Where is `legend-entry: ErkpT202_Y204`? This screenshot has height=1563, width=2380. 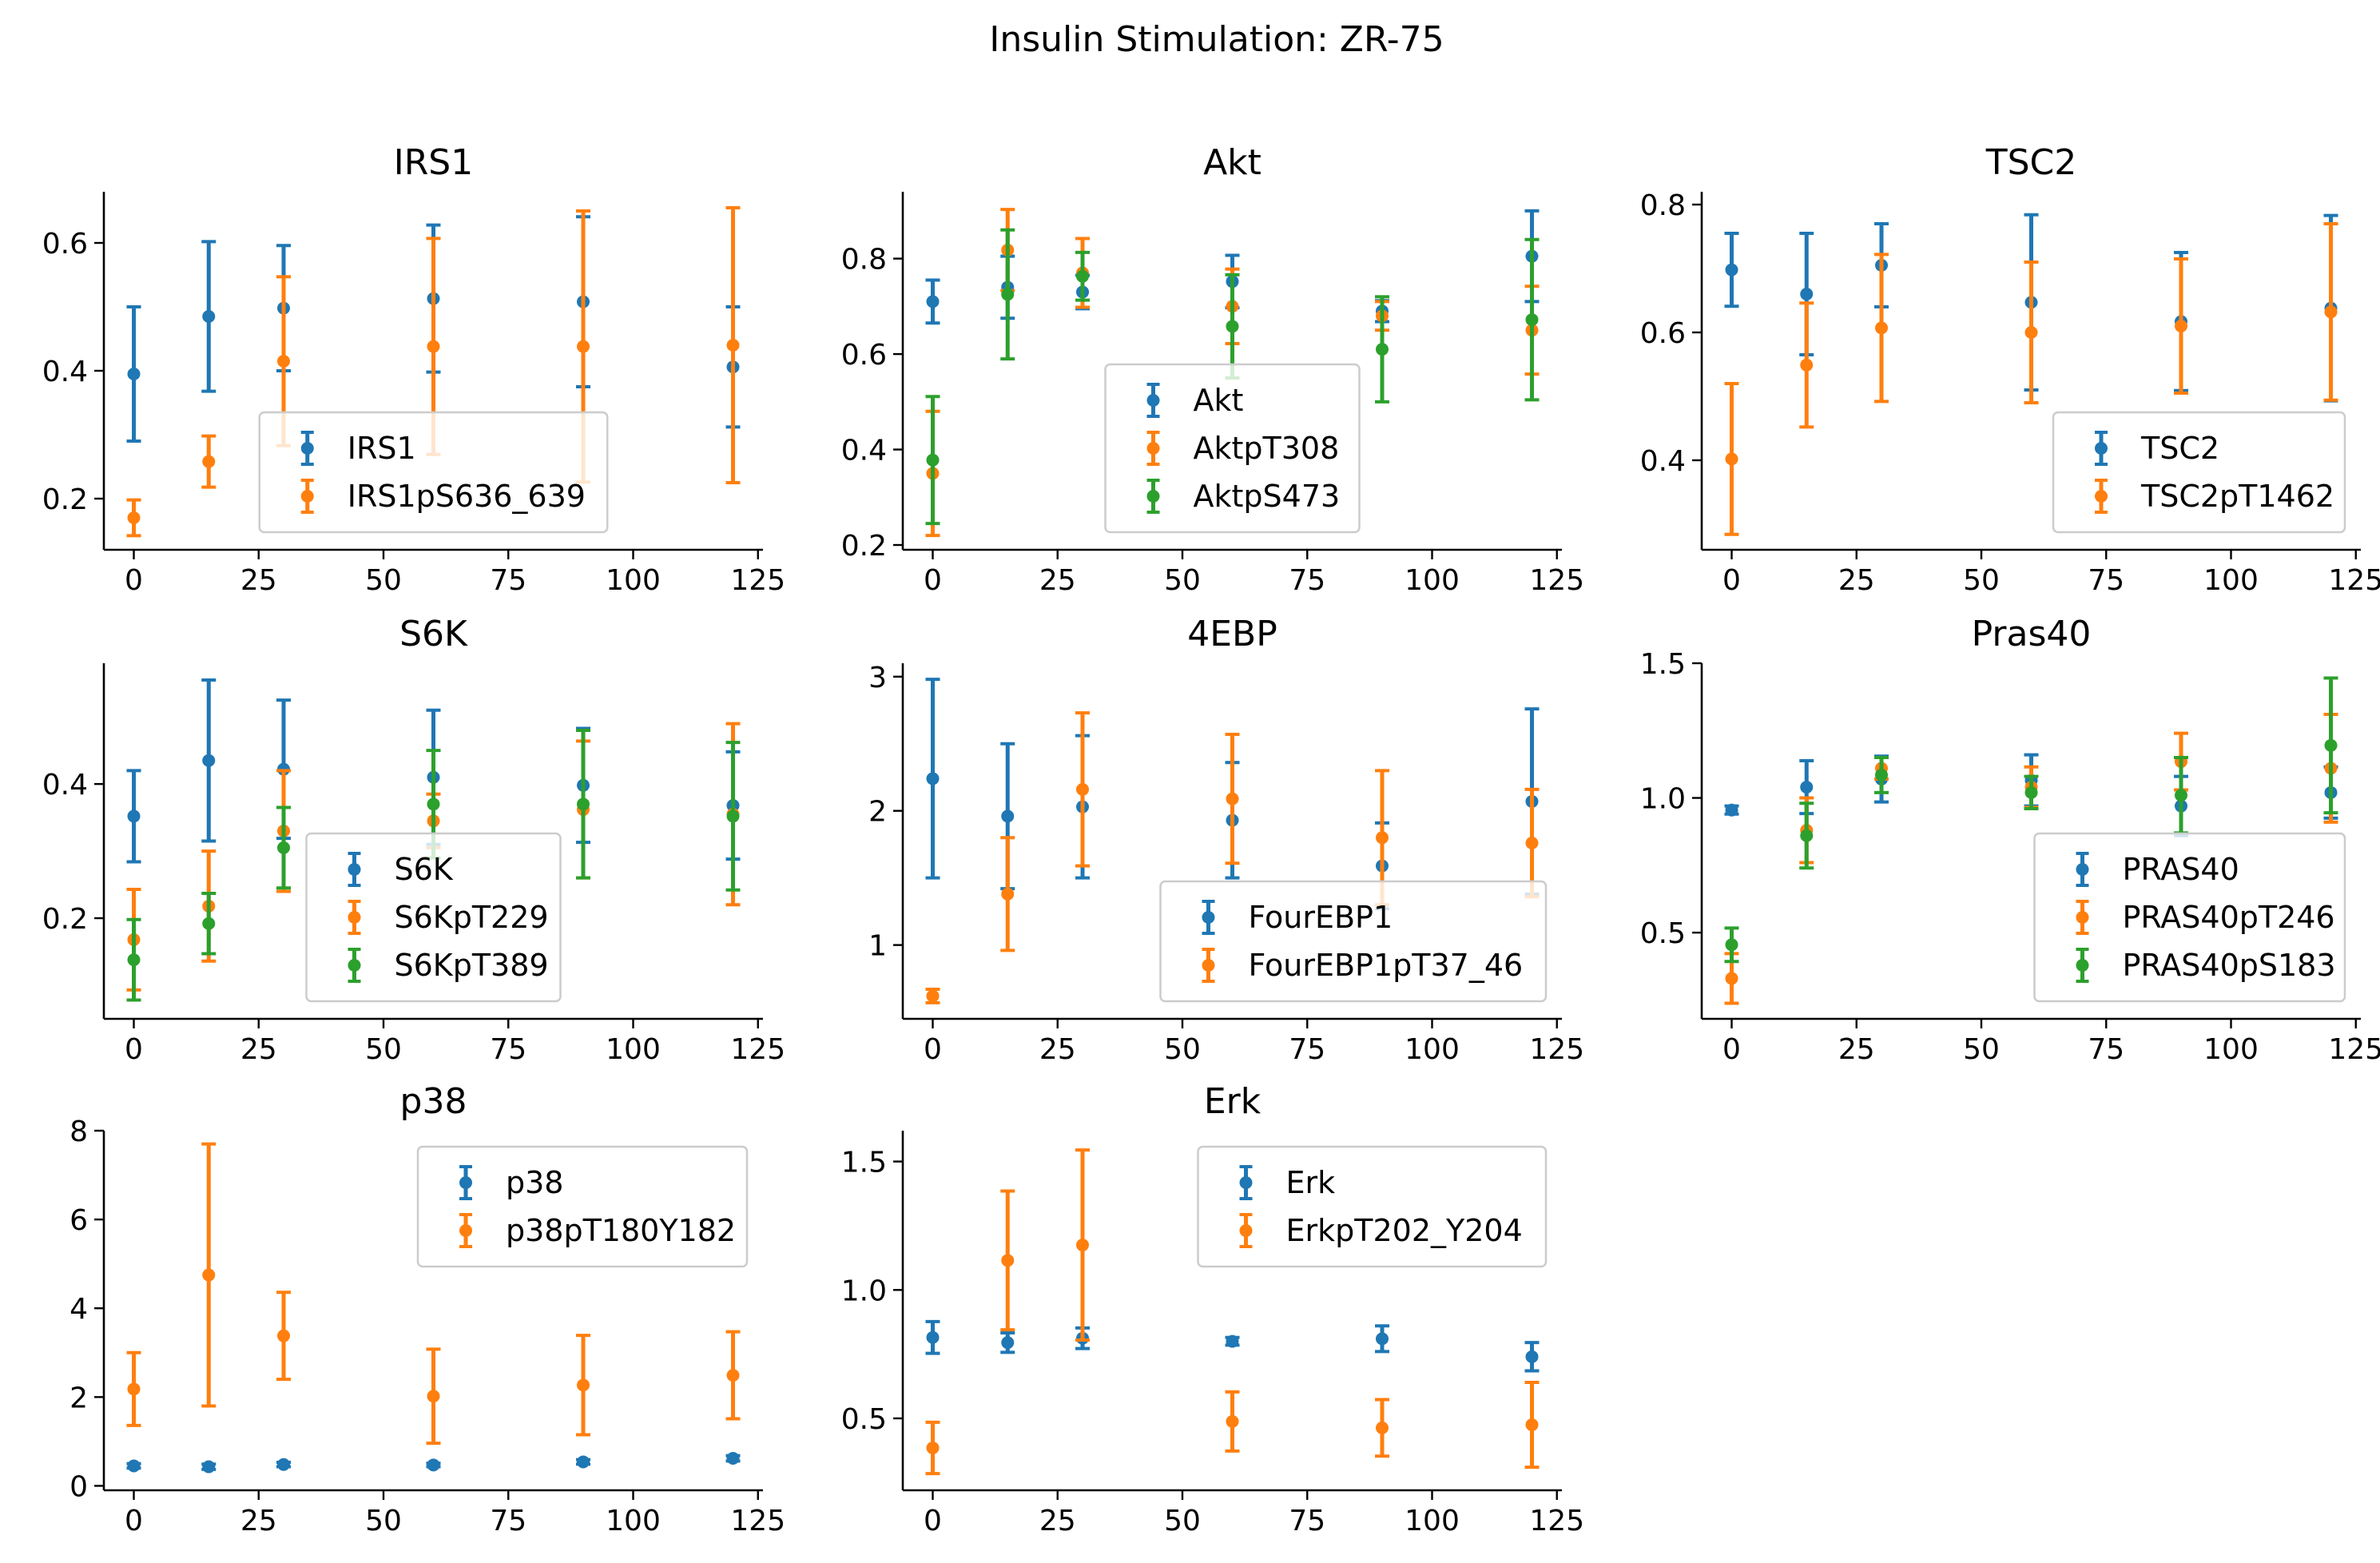
legend-entry: ErkpT202_Y204 is located at coordinates (1381, 1231).